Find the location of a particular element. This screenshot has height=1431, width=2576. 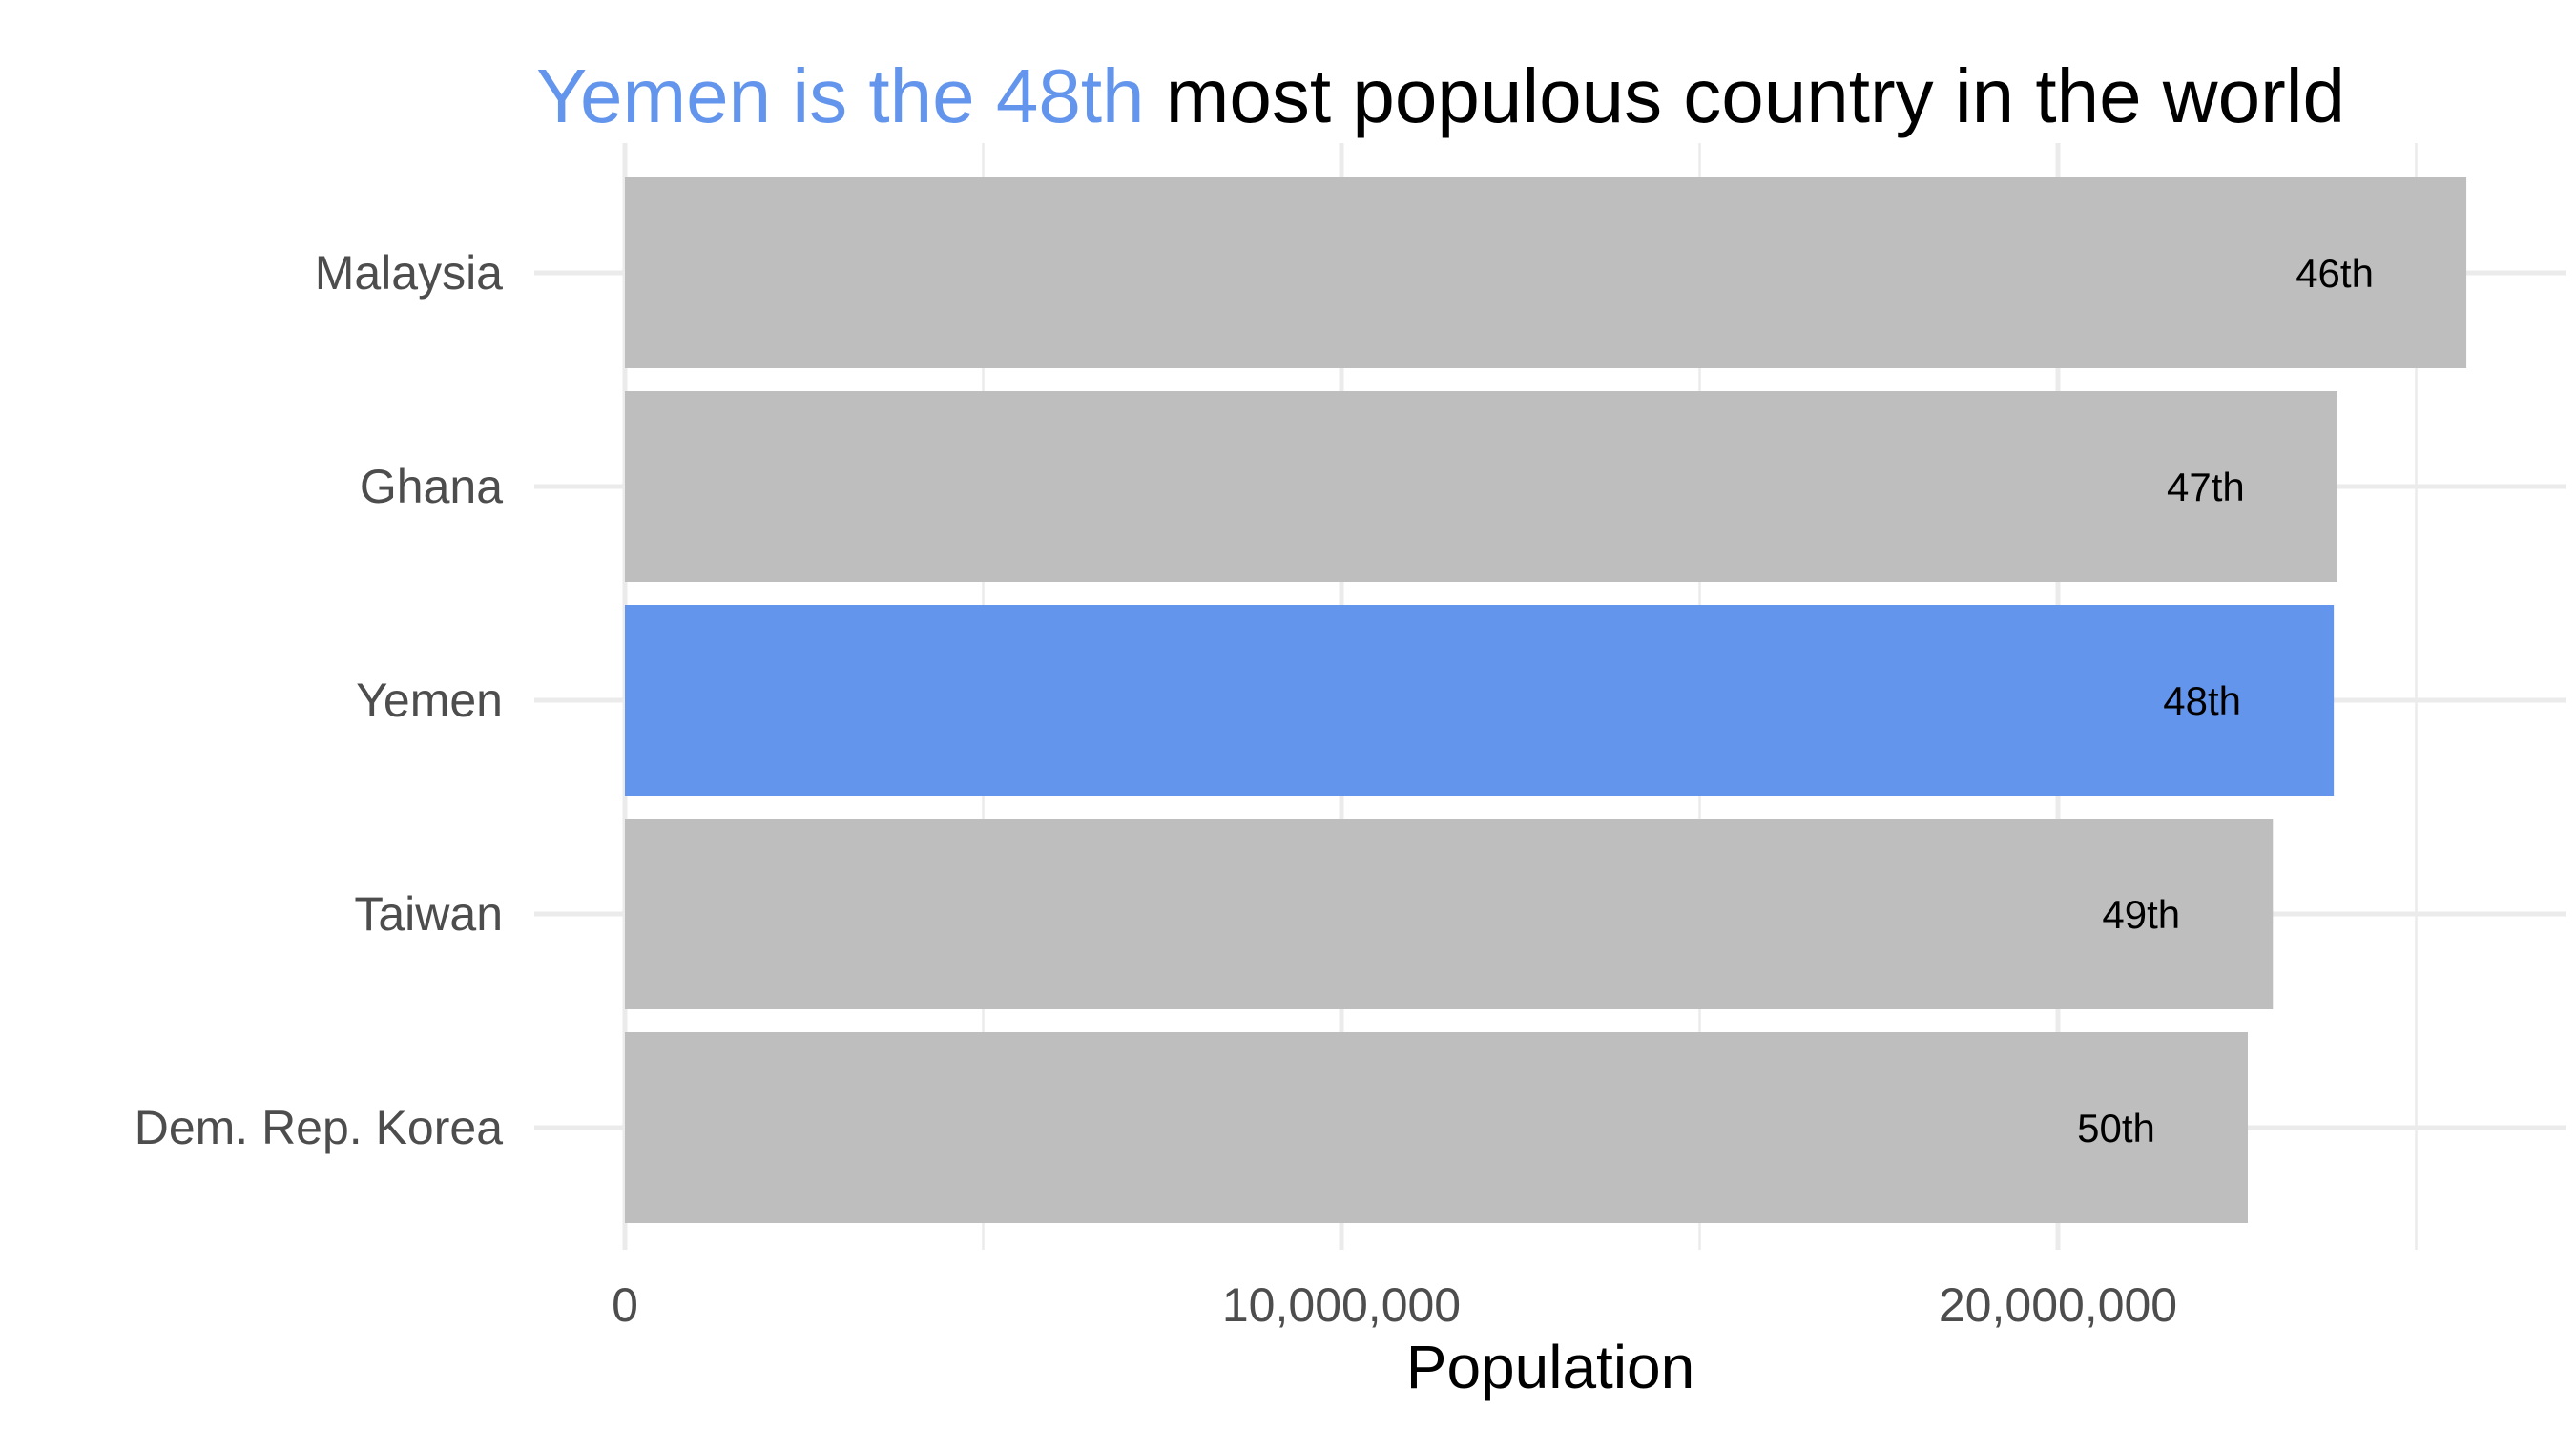

y-tick-label: Malaysia is located at coordinates (409, 273).